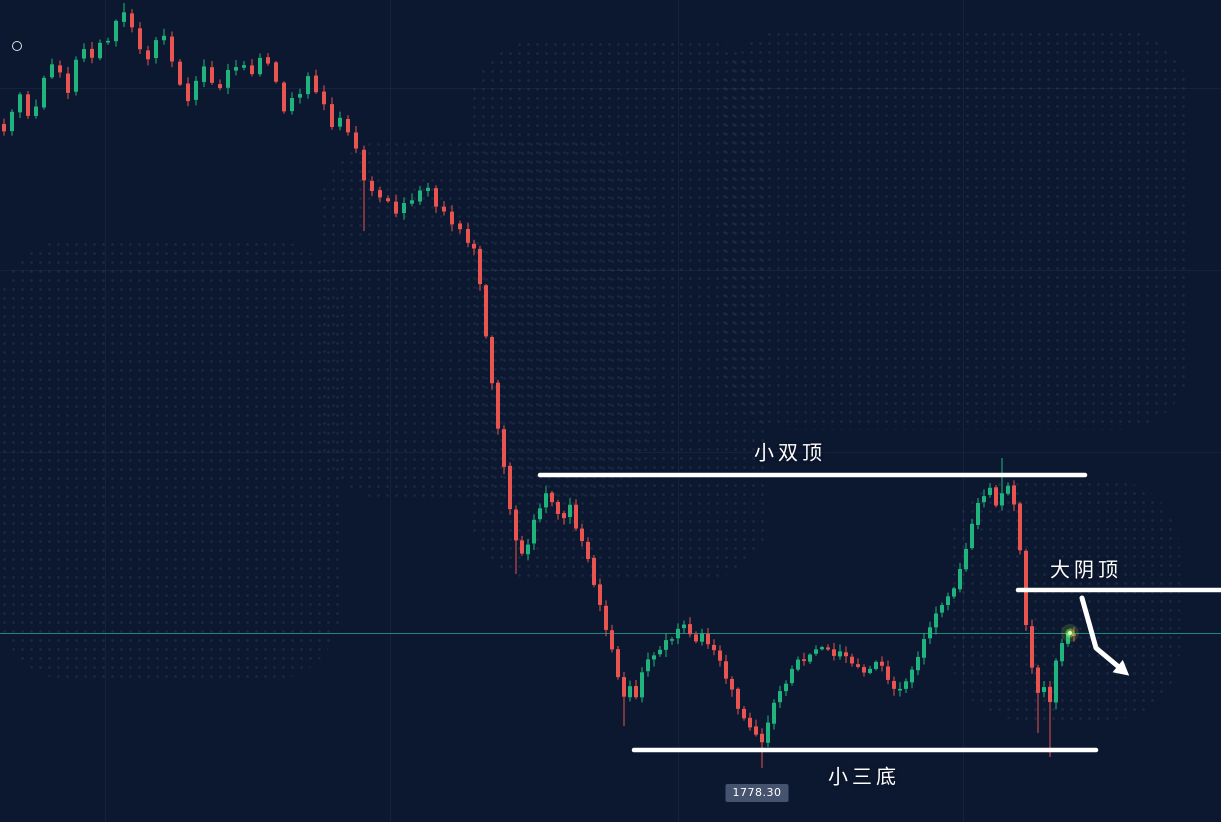 The image size is (1221, 822). Describe the element at coordinates (757, 793) in the screenshot. I see `low-price-label: 1778.30` at that location.